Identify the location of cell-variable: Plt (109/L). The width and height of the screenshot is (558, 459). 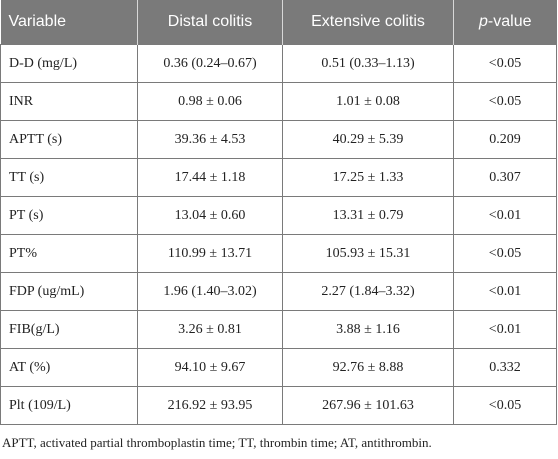
(69, 405).